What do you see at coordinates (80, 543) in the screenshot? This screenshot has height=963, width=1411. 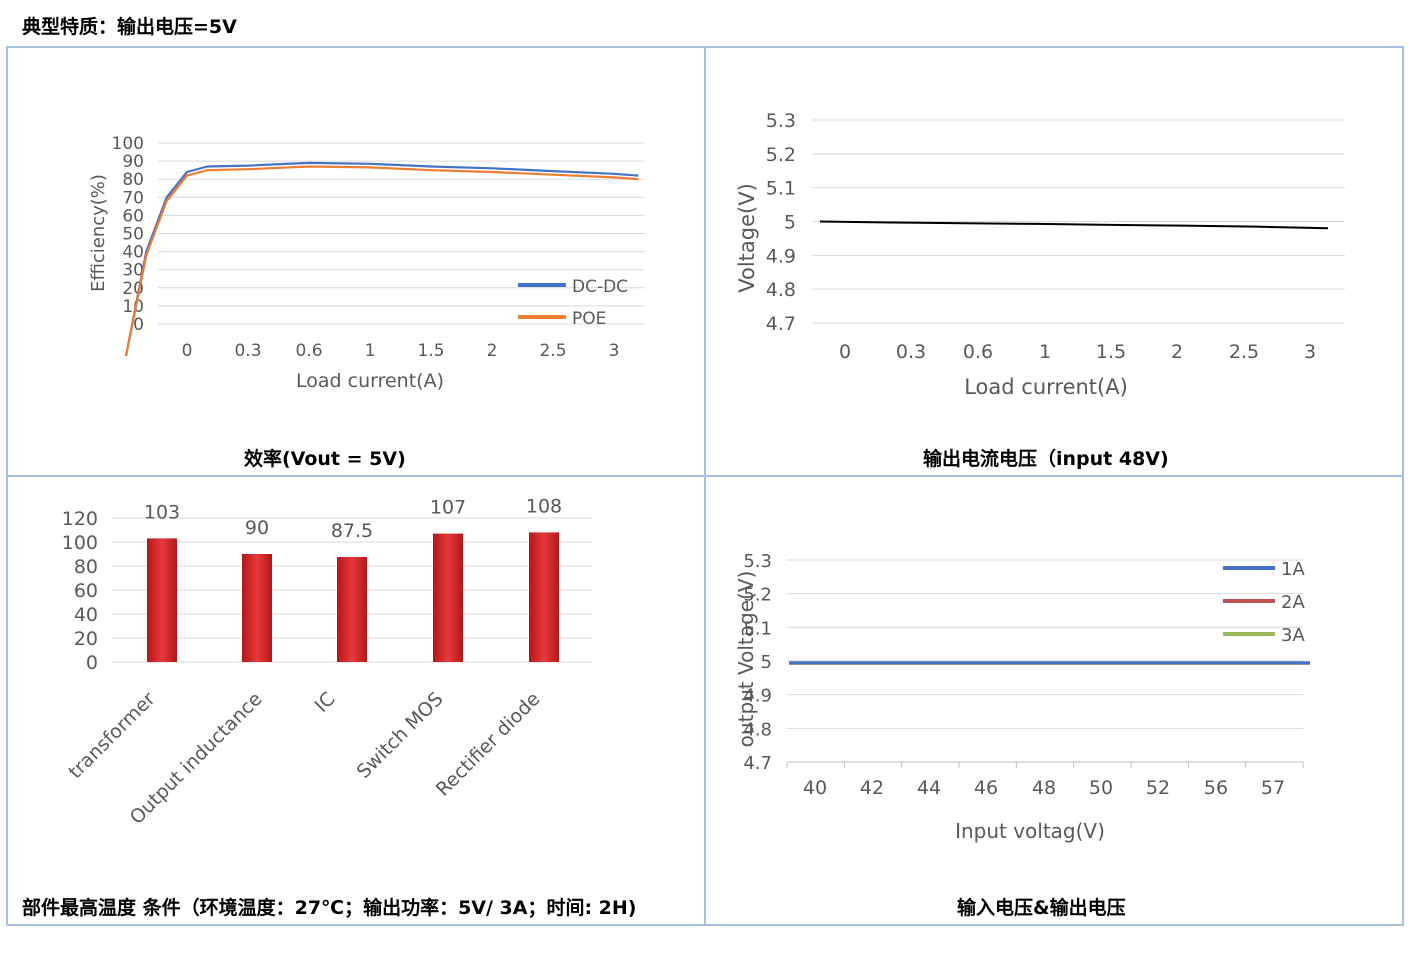 I see `chart3-y-tick-label: 100` at bounding box center [80, 543].